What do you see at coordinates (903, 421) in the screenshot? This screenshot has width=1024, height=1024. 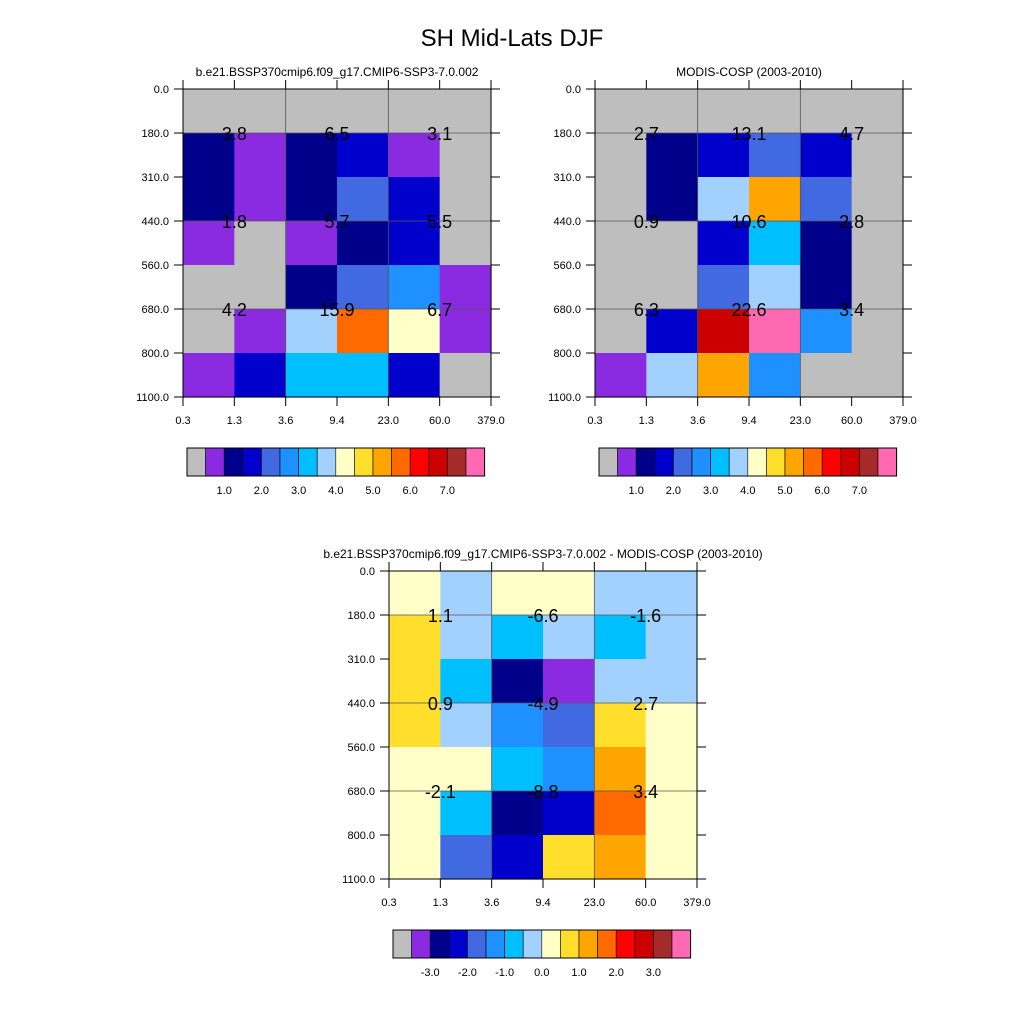 I see `x-tick-label: 379.0` at bounding box center [903, 421].